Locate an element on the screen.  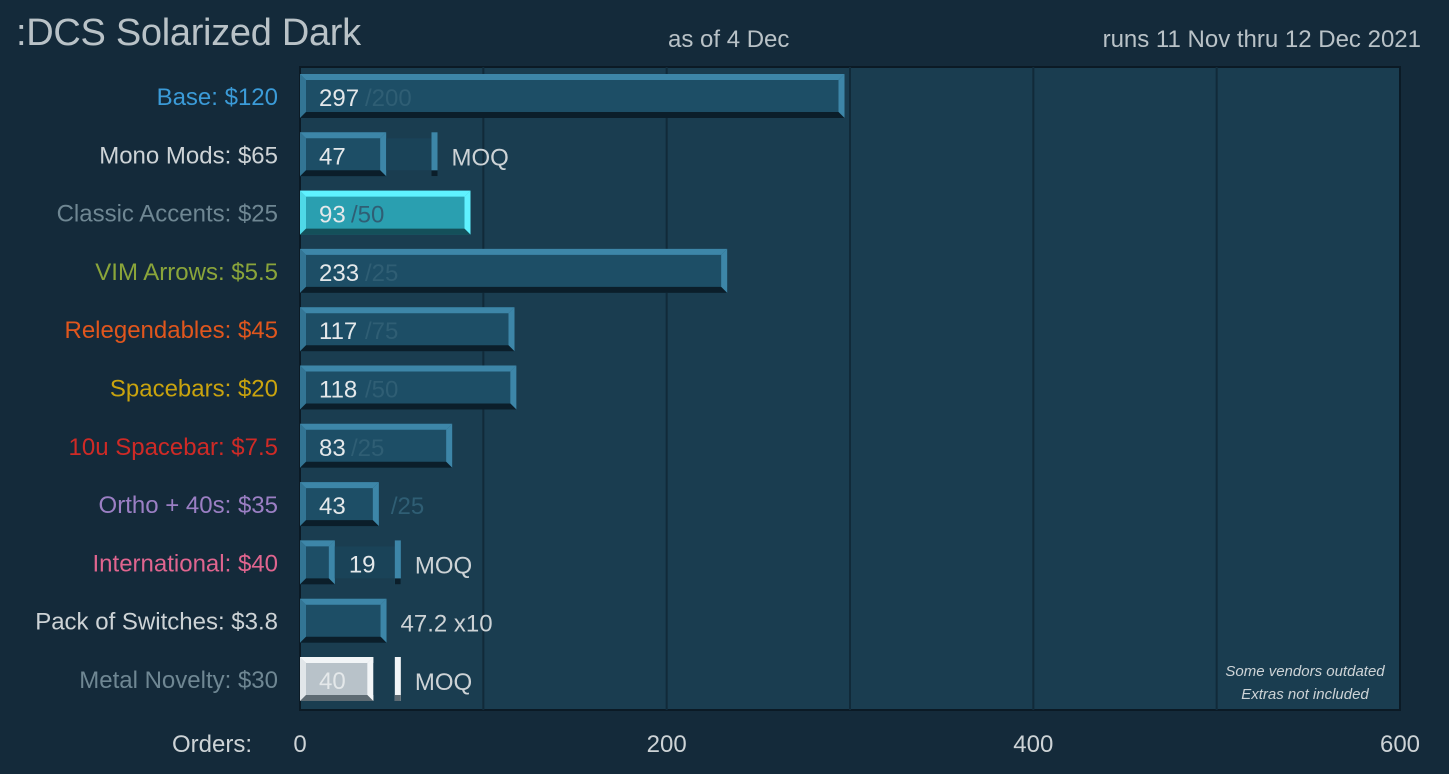
category-label: Base: $120 is located at coordinates (217, 97).